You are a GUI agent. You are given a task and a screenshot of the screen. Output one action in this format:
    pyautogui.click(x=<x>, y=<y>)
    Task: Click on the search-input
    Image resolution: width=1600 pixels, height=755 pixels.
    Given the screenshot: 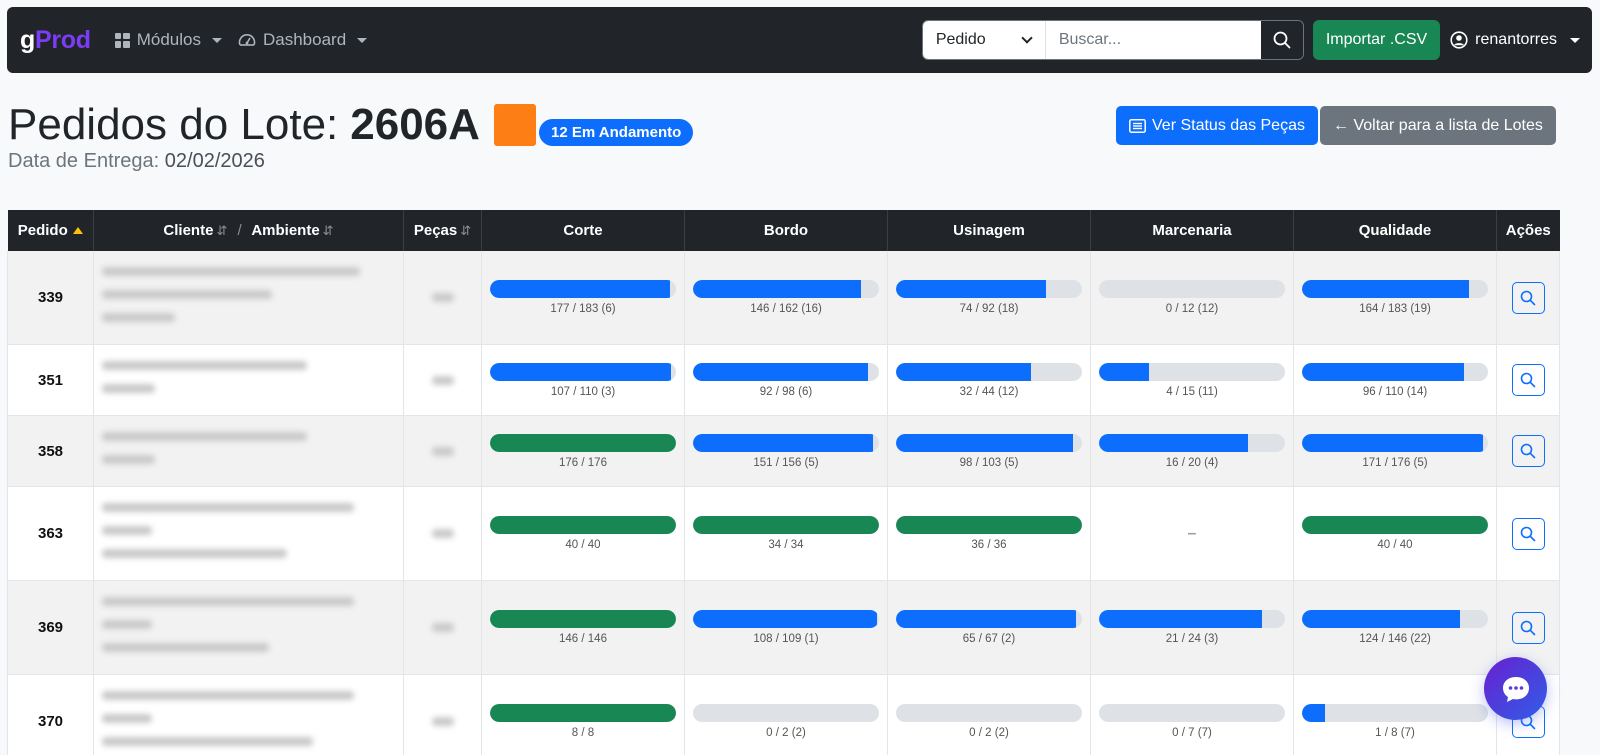 What is the action you would take?
    pyautogui.click(x=1153, y=40)
    